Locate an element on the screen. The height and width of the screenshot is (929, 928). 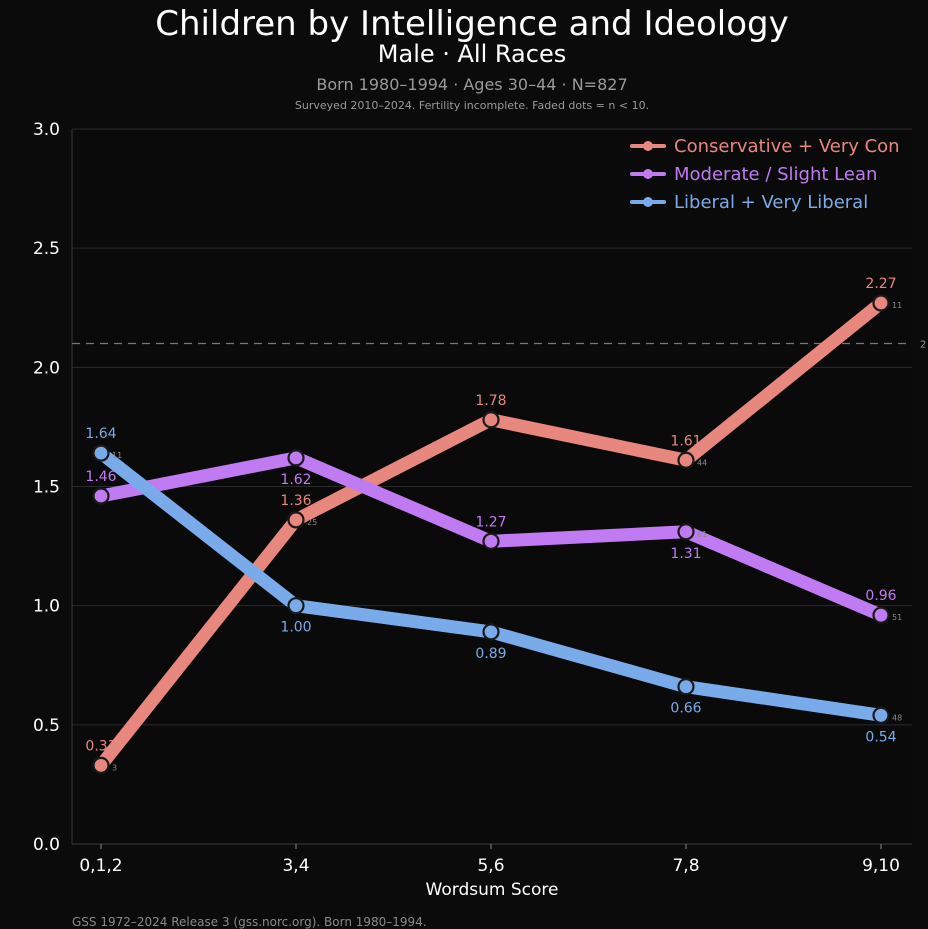
y-tick-label: 1.5 is located at coordinates (46, 488).